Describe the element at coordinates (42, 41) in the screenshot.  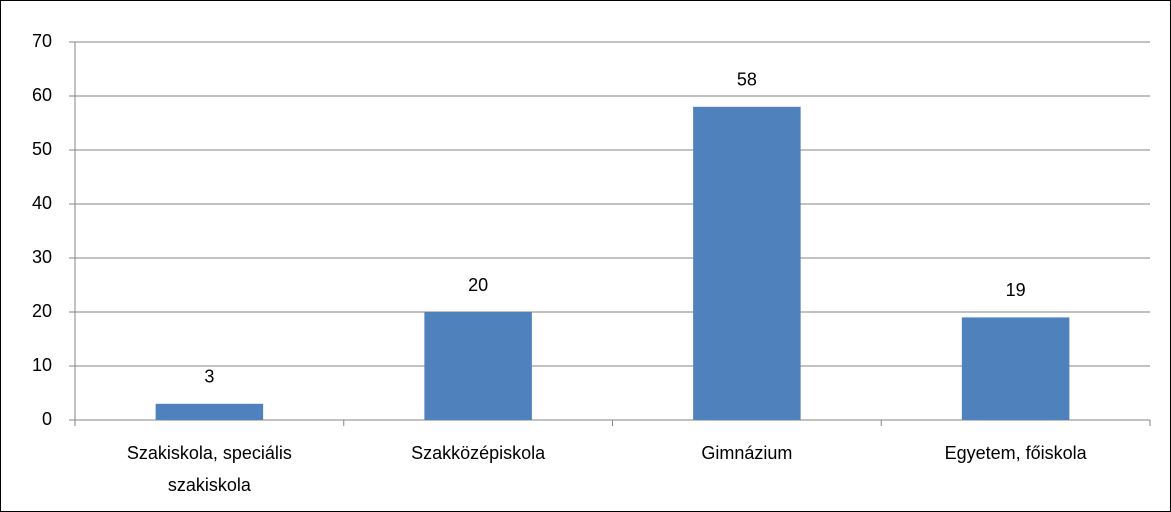
I see `y-tick-label: 70` at that location.